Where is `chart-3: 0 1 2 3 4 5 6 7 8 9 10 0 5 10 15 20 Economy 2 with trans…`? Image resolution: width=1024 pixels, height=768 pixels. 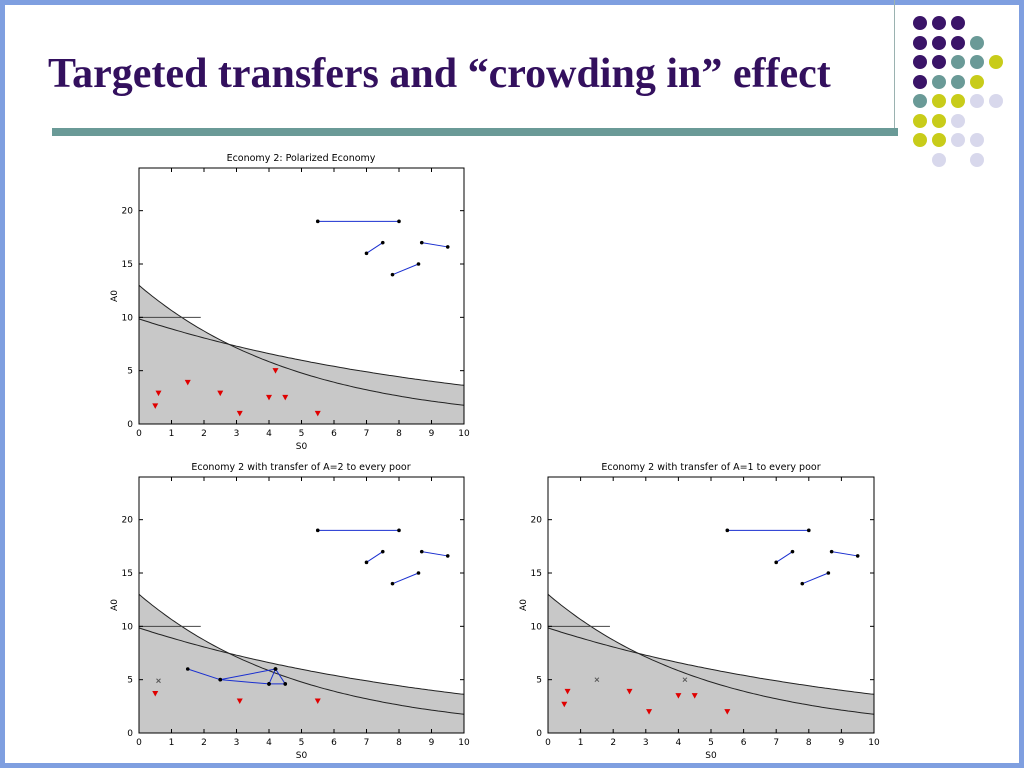
chart-3: 0 1 2 3 4 5 6 7 8 9 10 0 5 10 15 20 Economy 2 with trans… is located at coordinates (699, 611).